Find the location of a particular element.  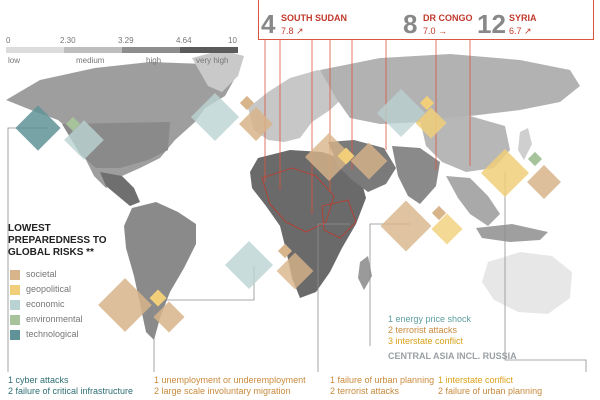

legend-item-economic: economic is located at coordinates (78, 305).